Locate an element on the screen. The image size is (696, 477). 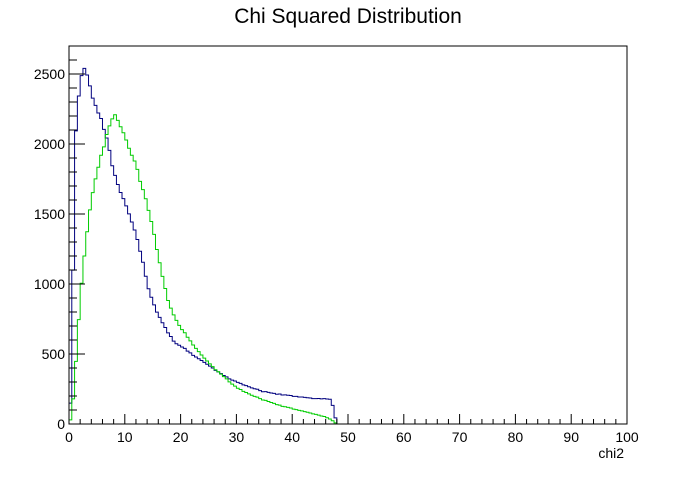
y-tick-label: 1500 is located at coordinates (49, 214).